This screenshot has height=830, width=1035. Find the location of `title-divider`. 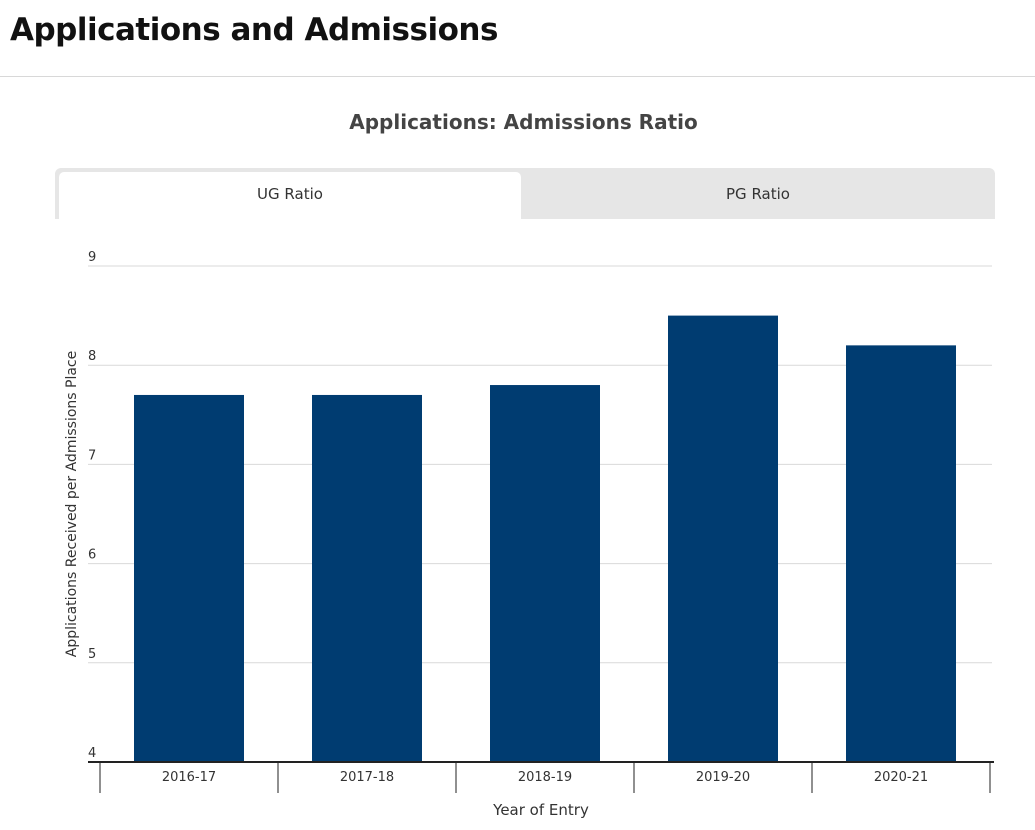

title-divider is located at coordinates (517, 76).